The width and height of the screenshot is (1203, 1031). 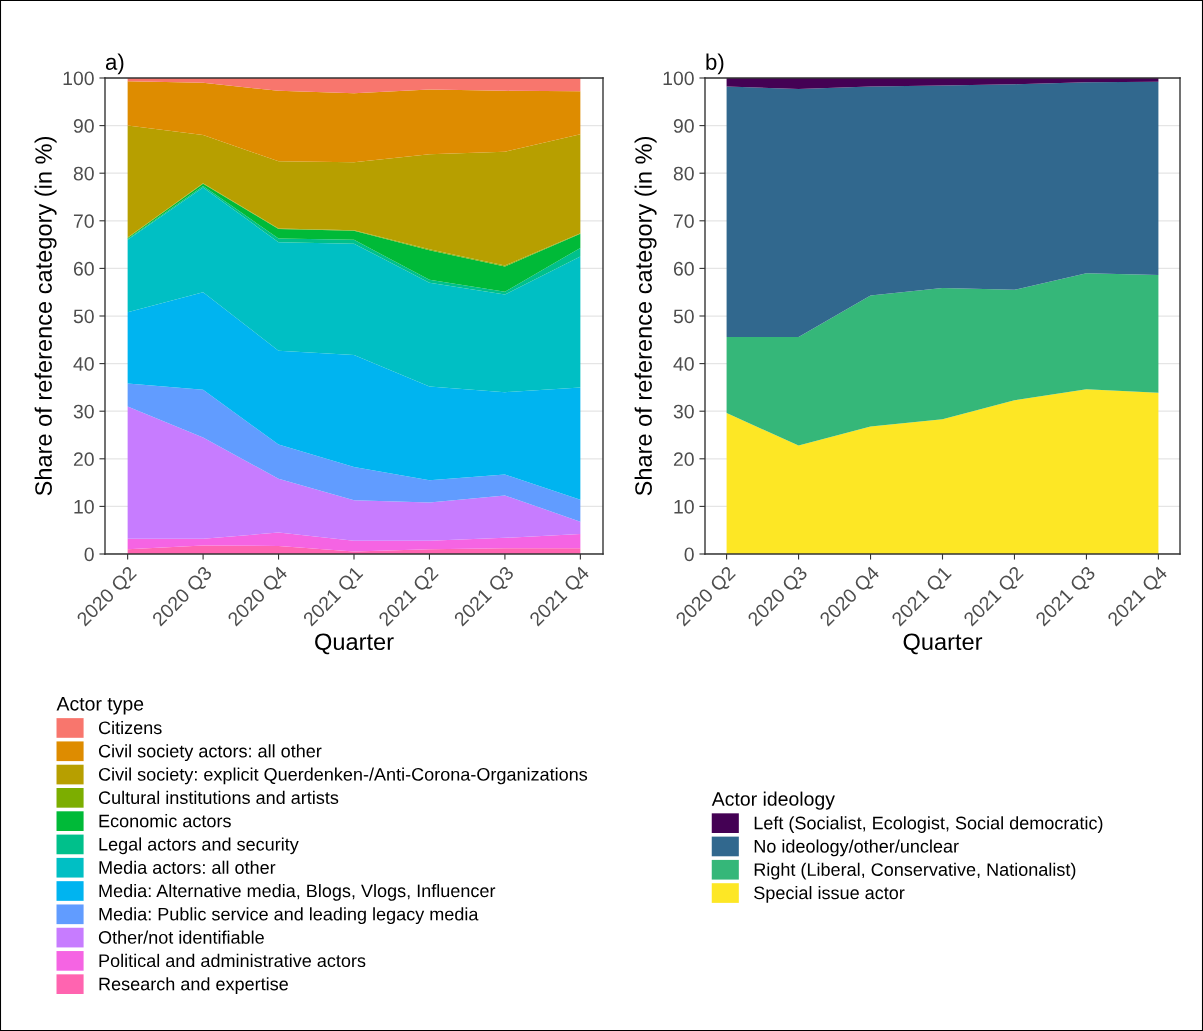 What do you see at coordinates (343, 776) in the screenshot?
I see `legend-label: Civil society: explicit Querdenken-/Anti-Corona-Organizations` at bounding box center [343, 776].